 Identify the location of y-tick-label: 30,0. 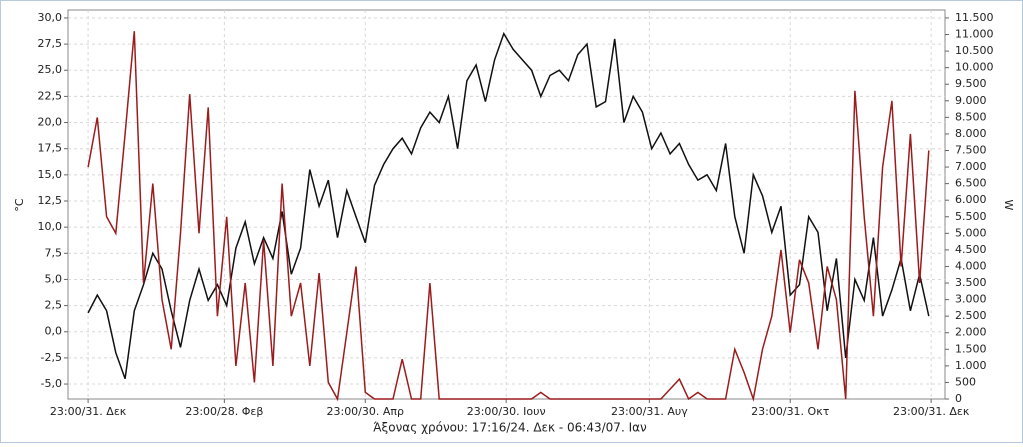
(50, 17).